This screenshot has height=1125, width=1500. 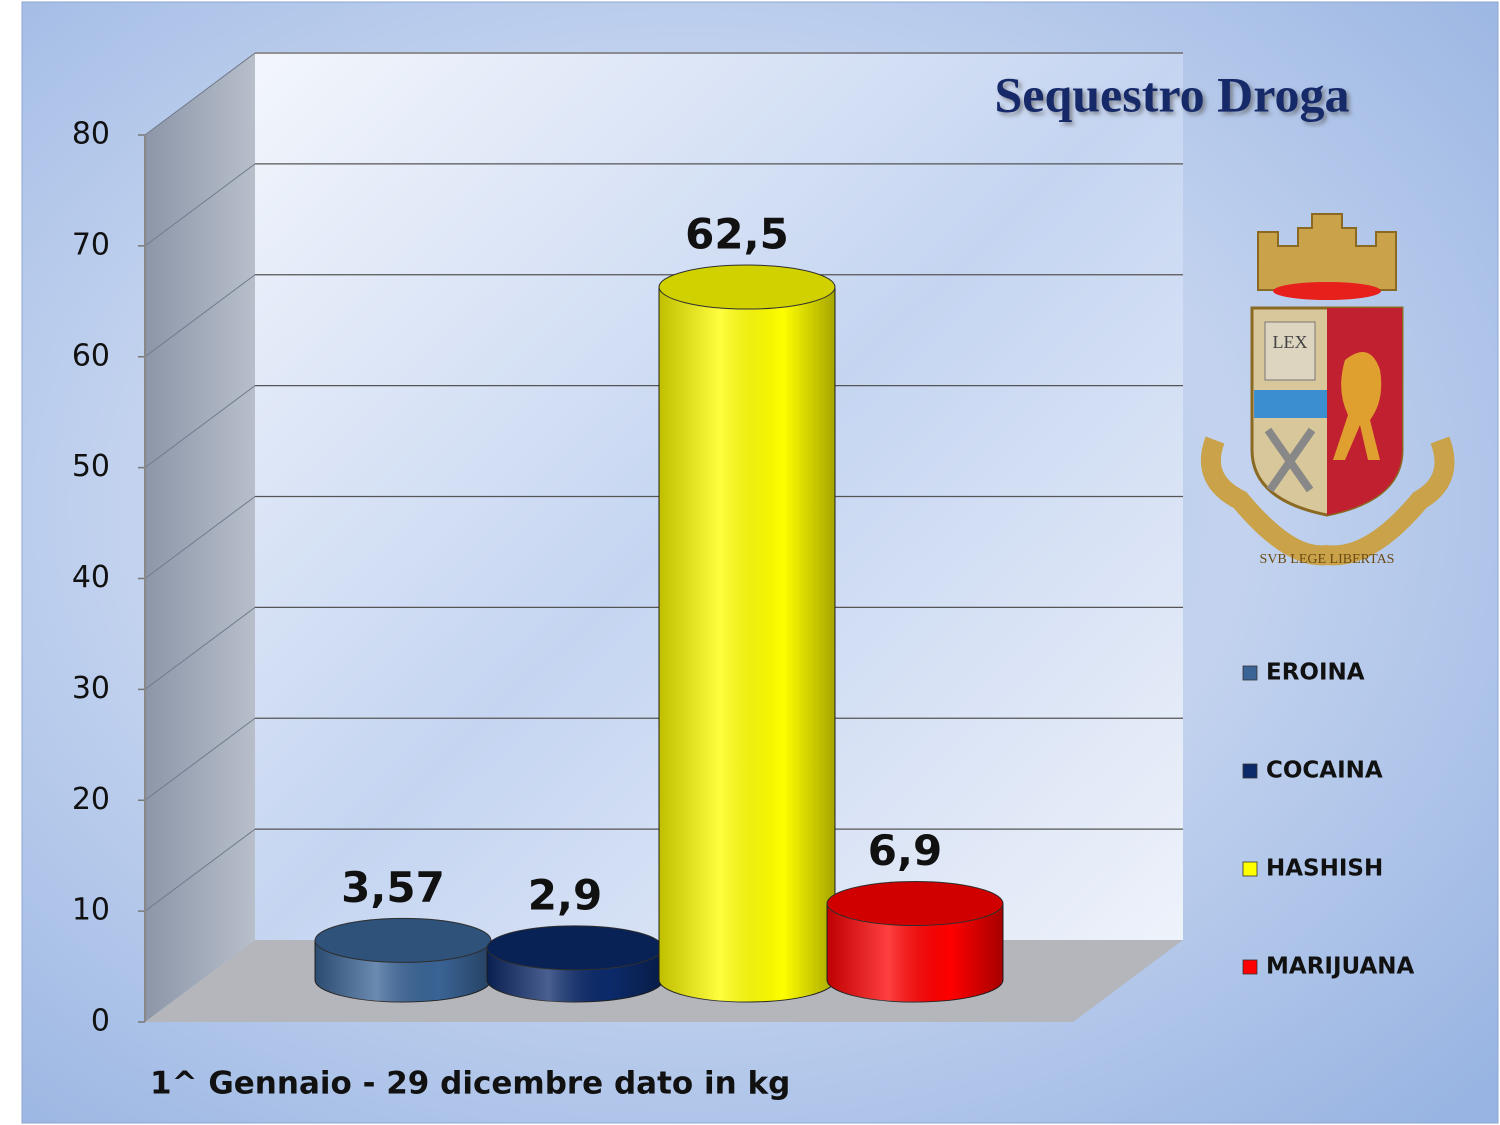 I want to click on book, so click(x=1290, y=351).